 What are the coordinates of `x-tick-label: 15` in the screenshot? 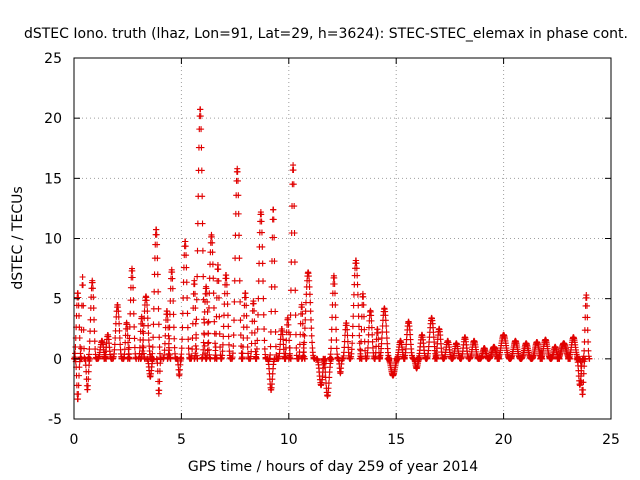 It's located at (396, 440).